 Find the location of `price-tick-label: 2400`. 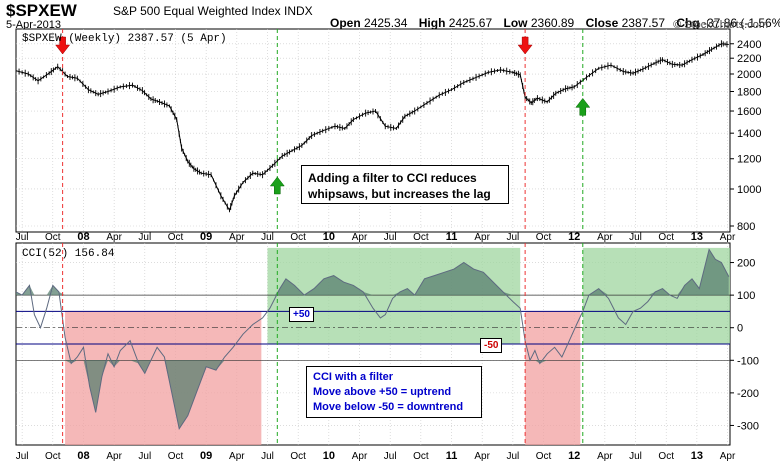

price-tick-label: 2400 is located at coordinates (749, 45).